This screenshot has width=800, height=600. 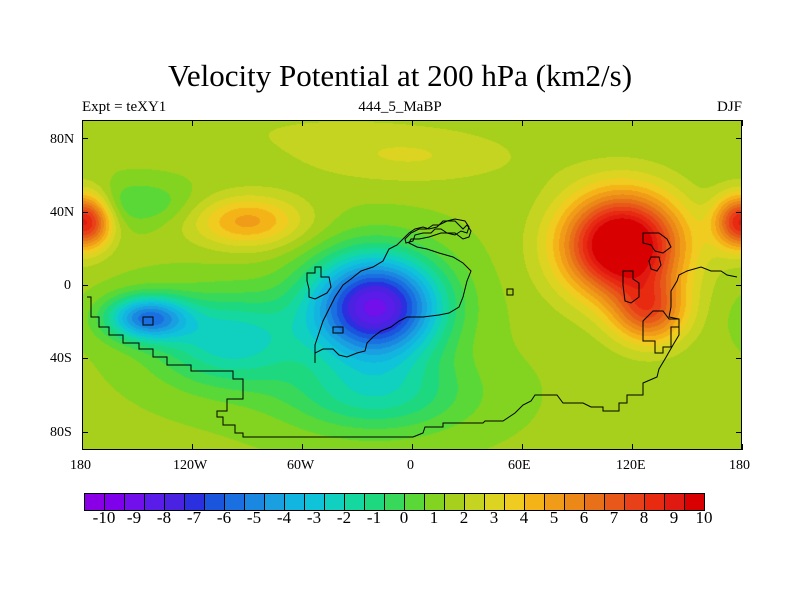 I want to click on colorbar-label: -10, so click(x=104, y=517).